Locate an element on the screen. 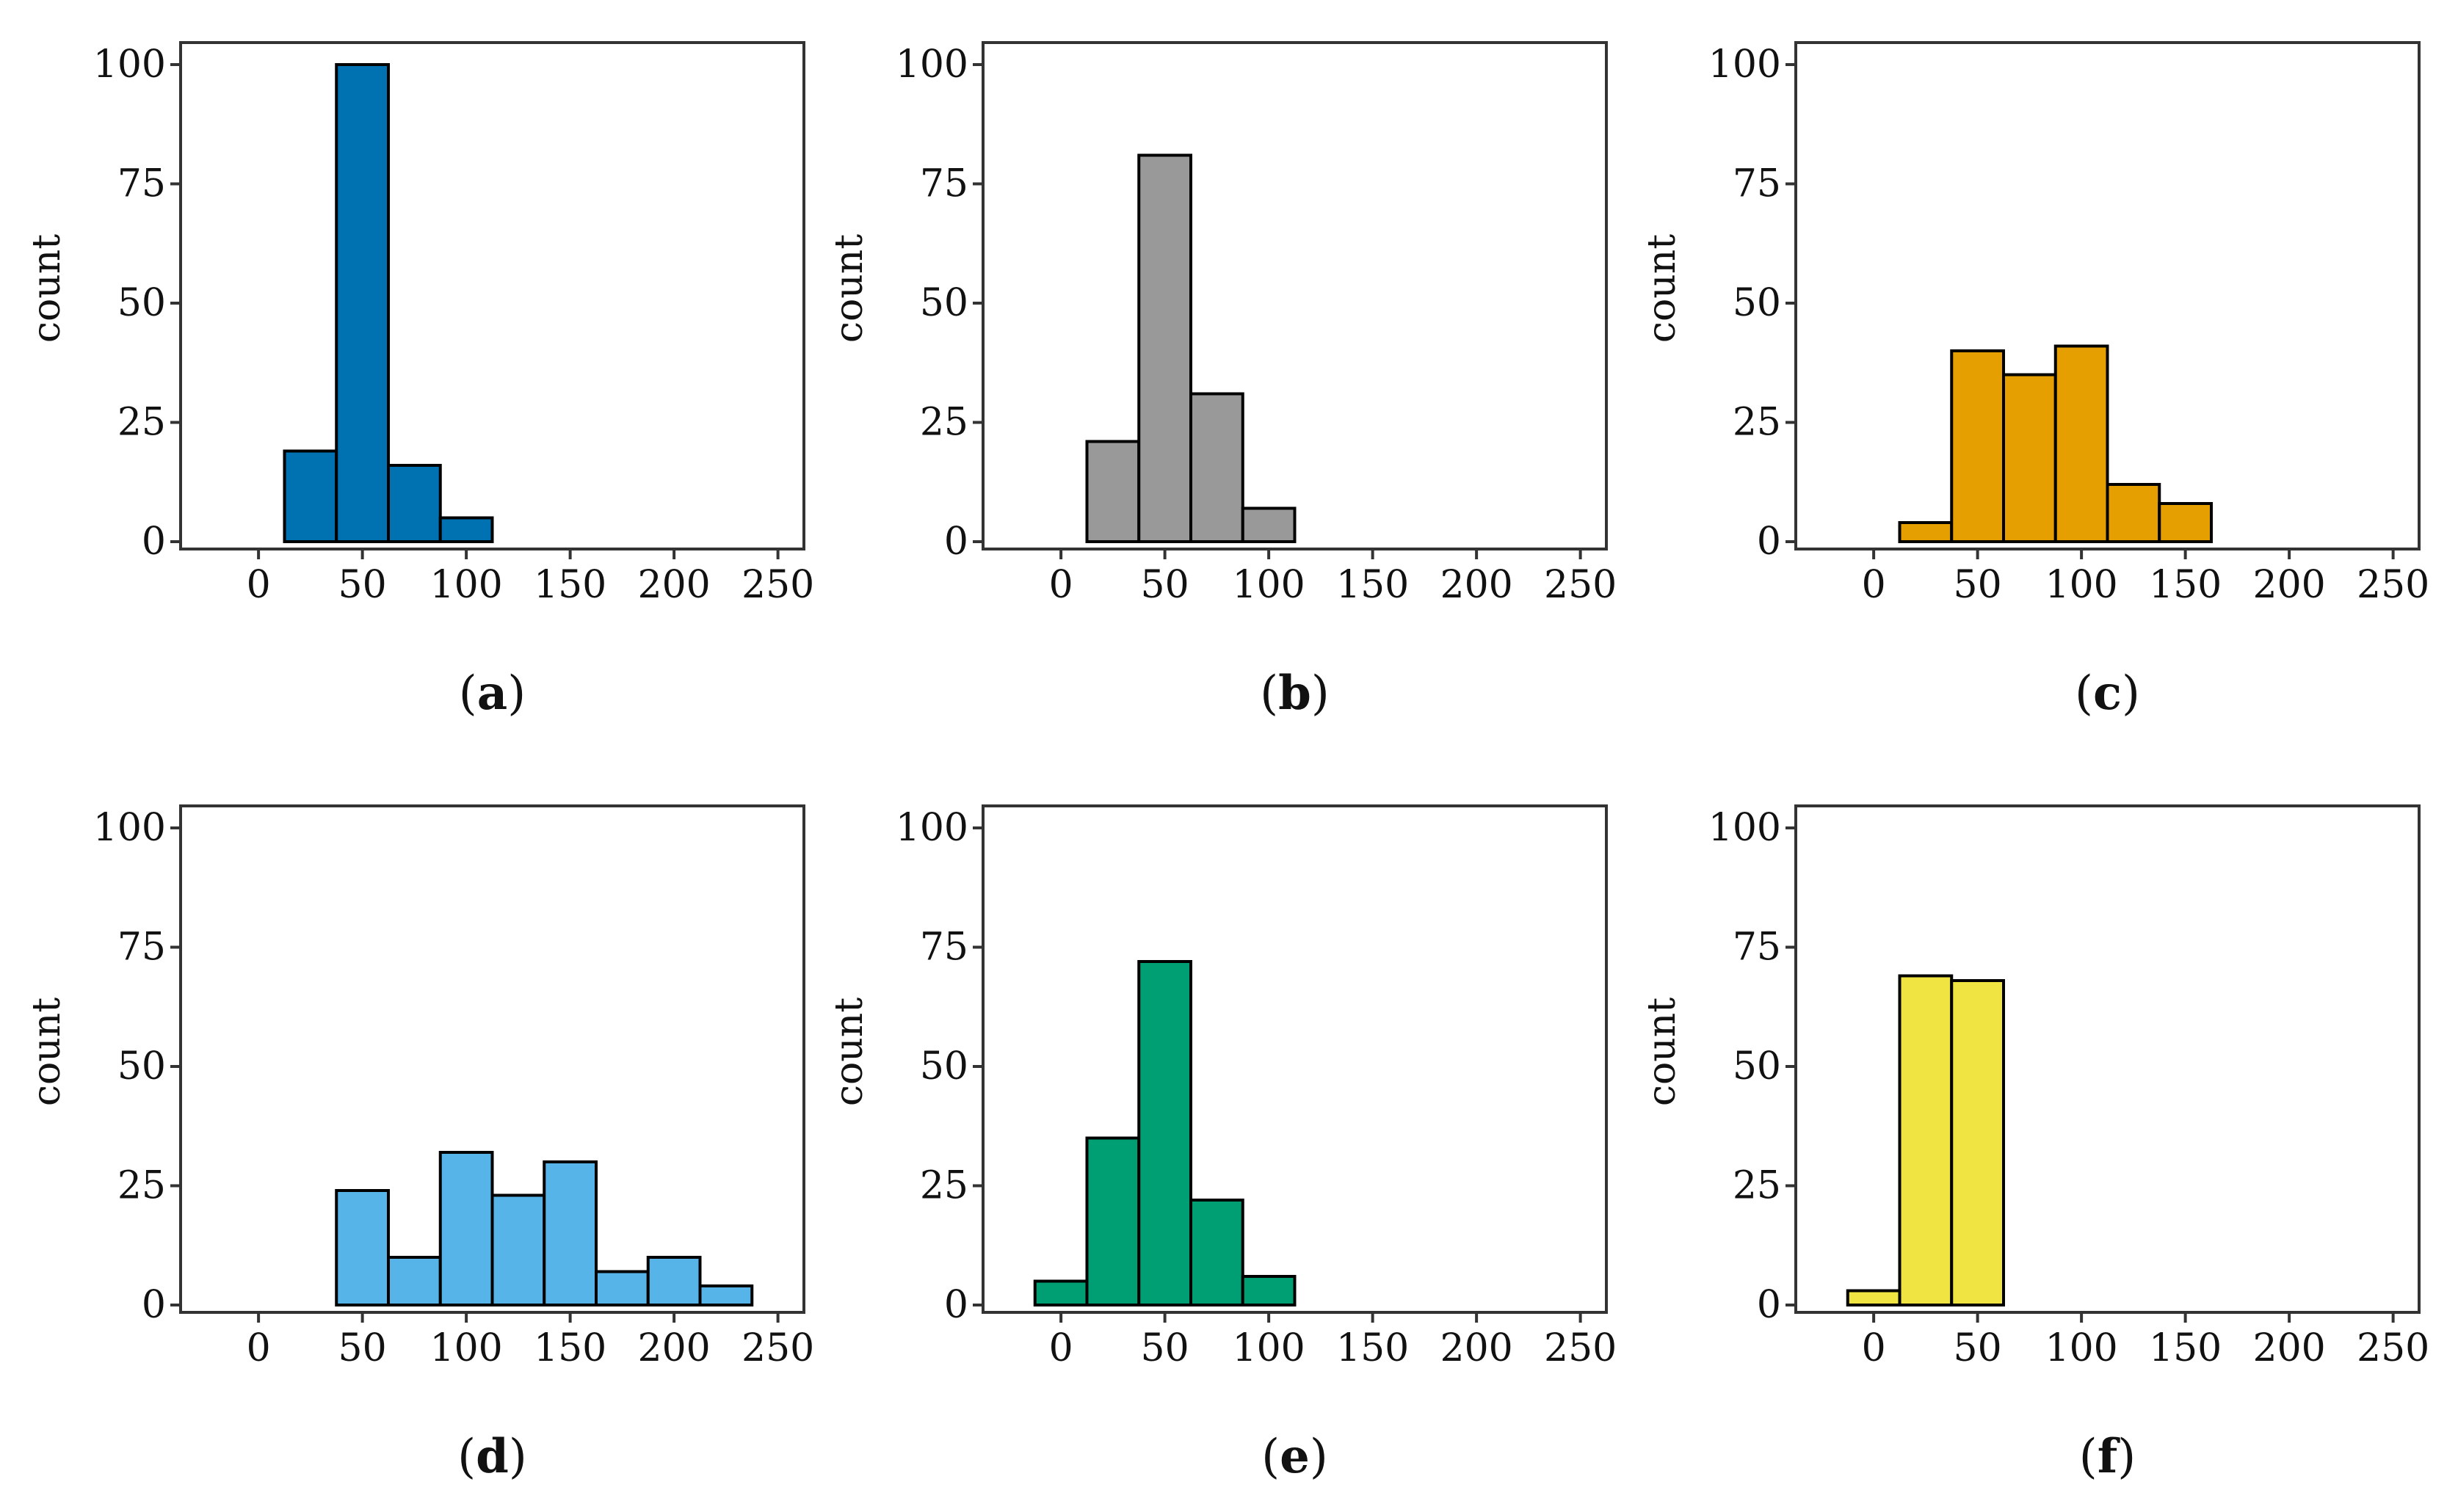 Image resolution: width=2458 pixels, height=1512 pixels. caption-letter: d is located at coordinates (492, 1456).